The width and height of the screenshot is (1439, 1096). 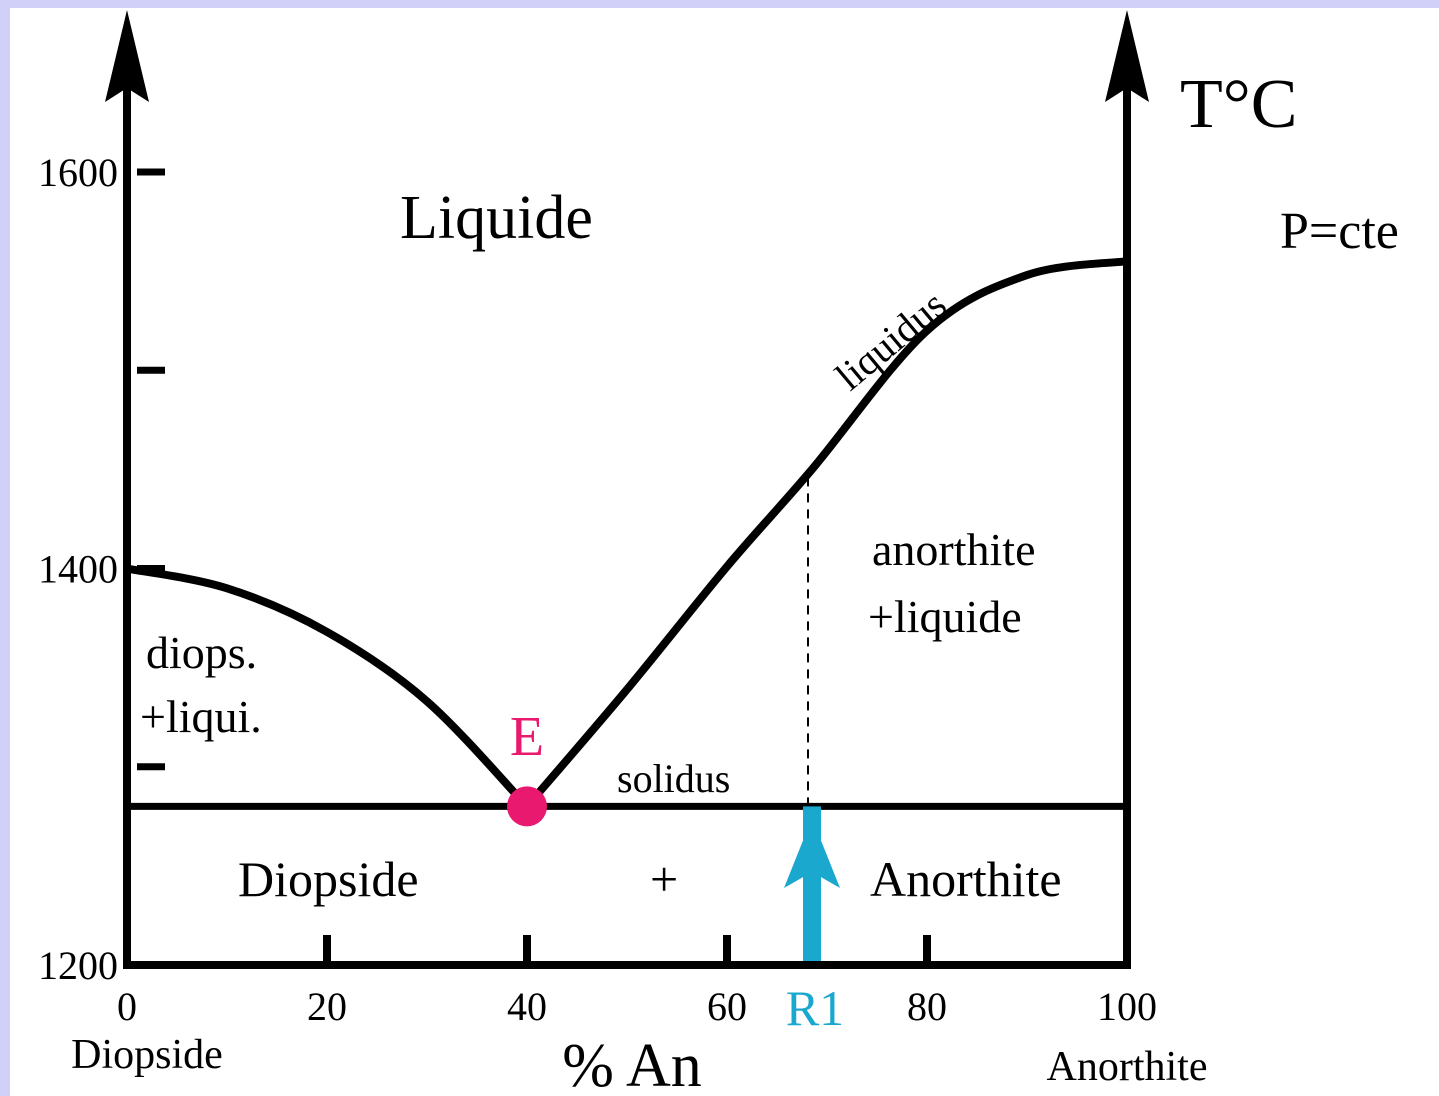 What do you see at coordinates (496, 218) in the screenshot?
I see `region-label: Liquide` at bounding box center [496, 218].